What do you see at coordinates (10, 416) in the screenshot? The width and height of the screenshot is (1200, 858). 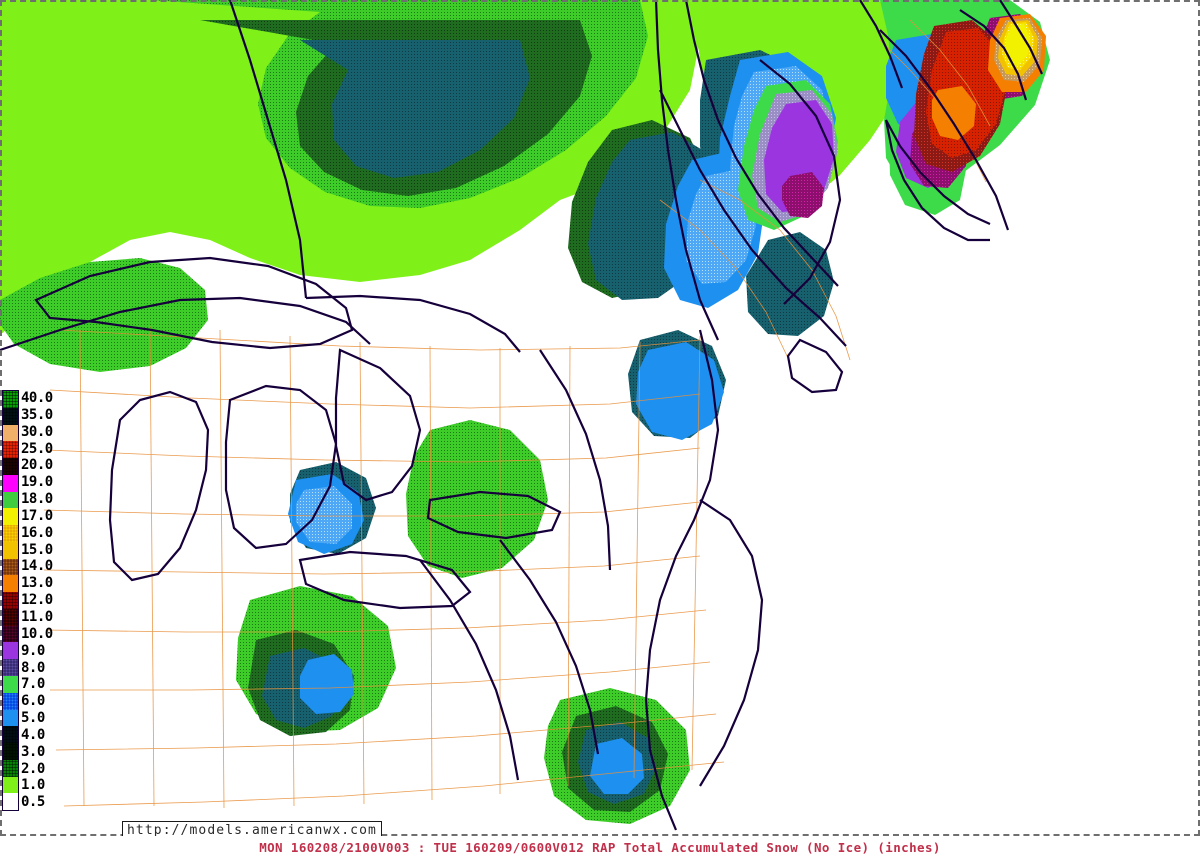 I see `colorbar-band-35.0` at bounding box center [10, 416].